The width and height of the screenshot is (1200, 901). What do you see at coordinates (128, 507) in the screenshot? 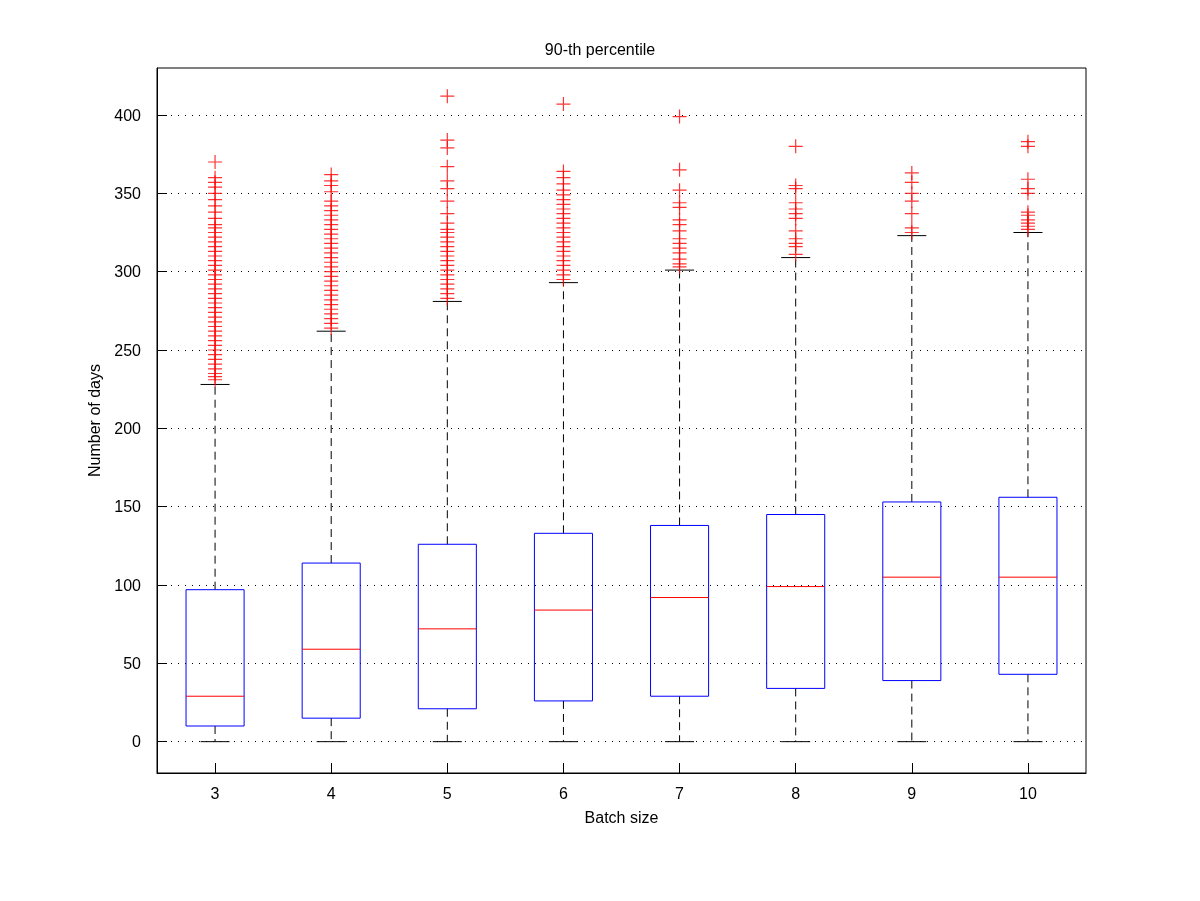
I see `y-tick-label: 150` at bounding box center [128, 507].